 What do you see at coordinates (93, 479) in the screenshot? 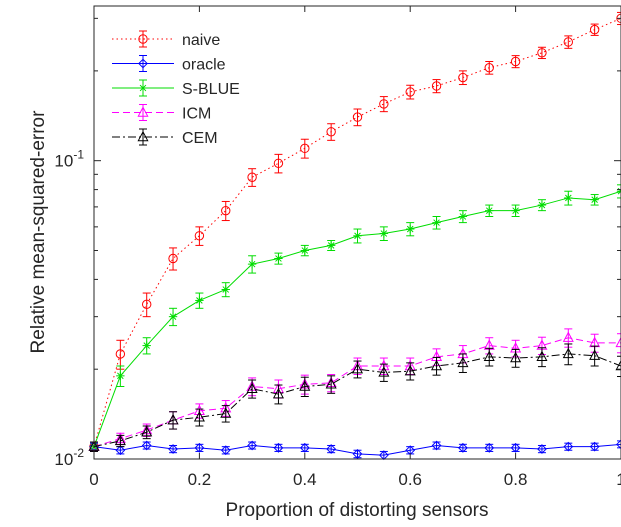
I see `x-tick-label: 0` at bounding box center [93, 479].